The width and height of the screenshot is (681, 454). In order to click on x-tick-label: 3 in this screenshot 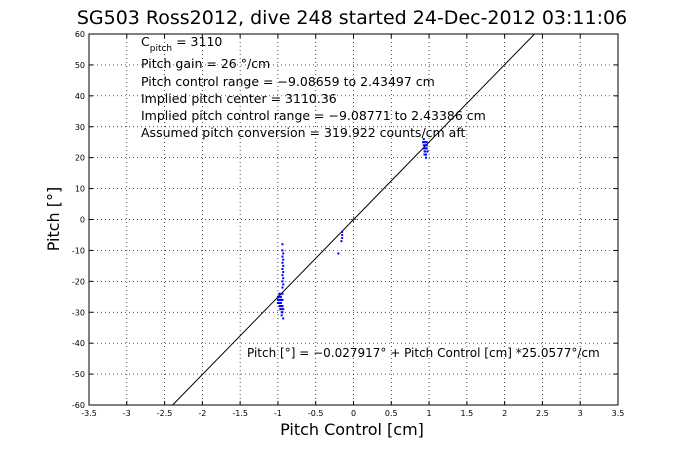, I will do `click(580, 413)`.